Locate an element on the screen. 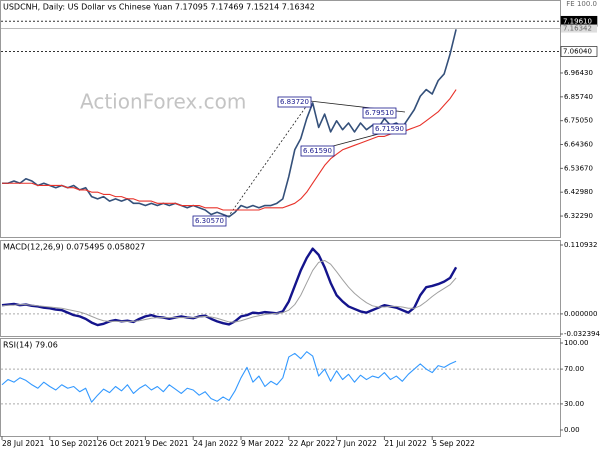 Image resolution: width=600 pixels, height=450 pixels. level-label: 7.06040 is located at coordinates (577, 52).